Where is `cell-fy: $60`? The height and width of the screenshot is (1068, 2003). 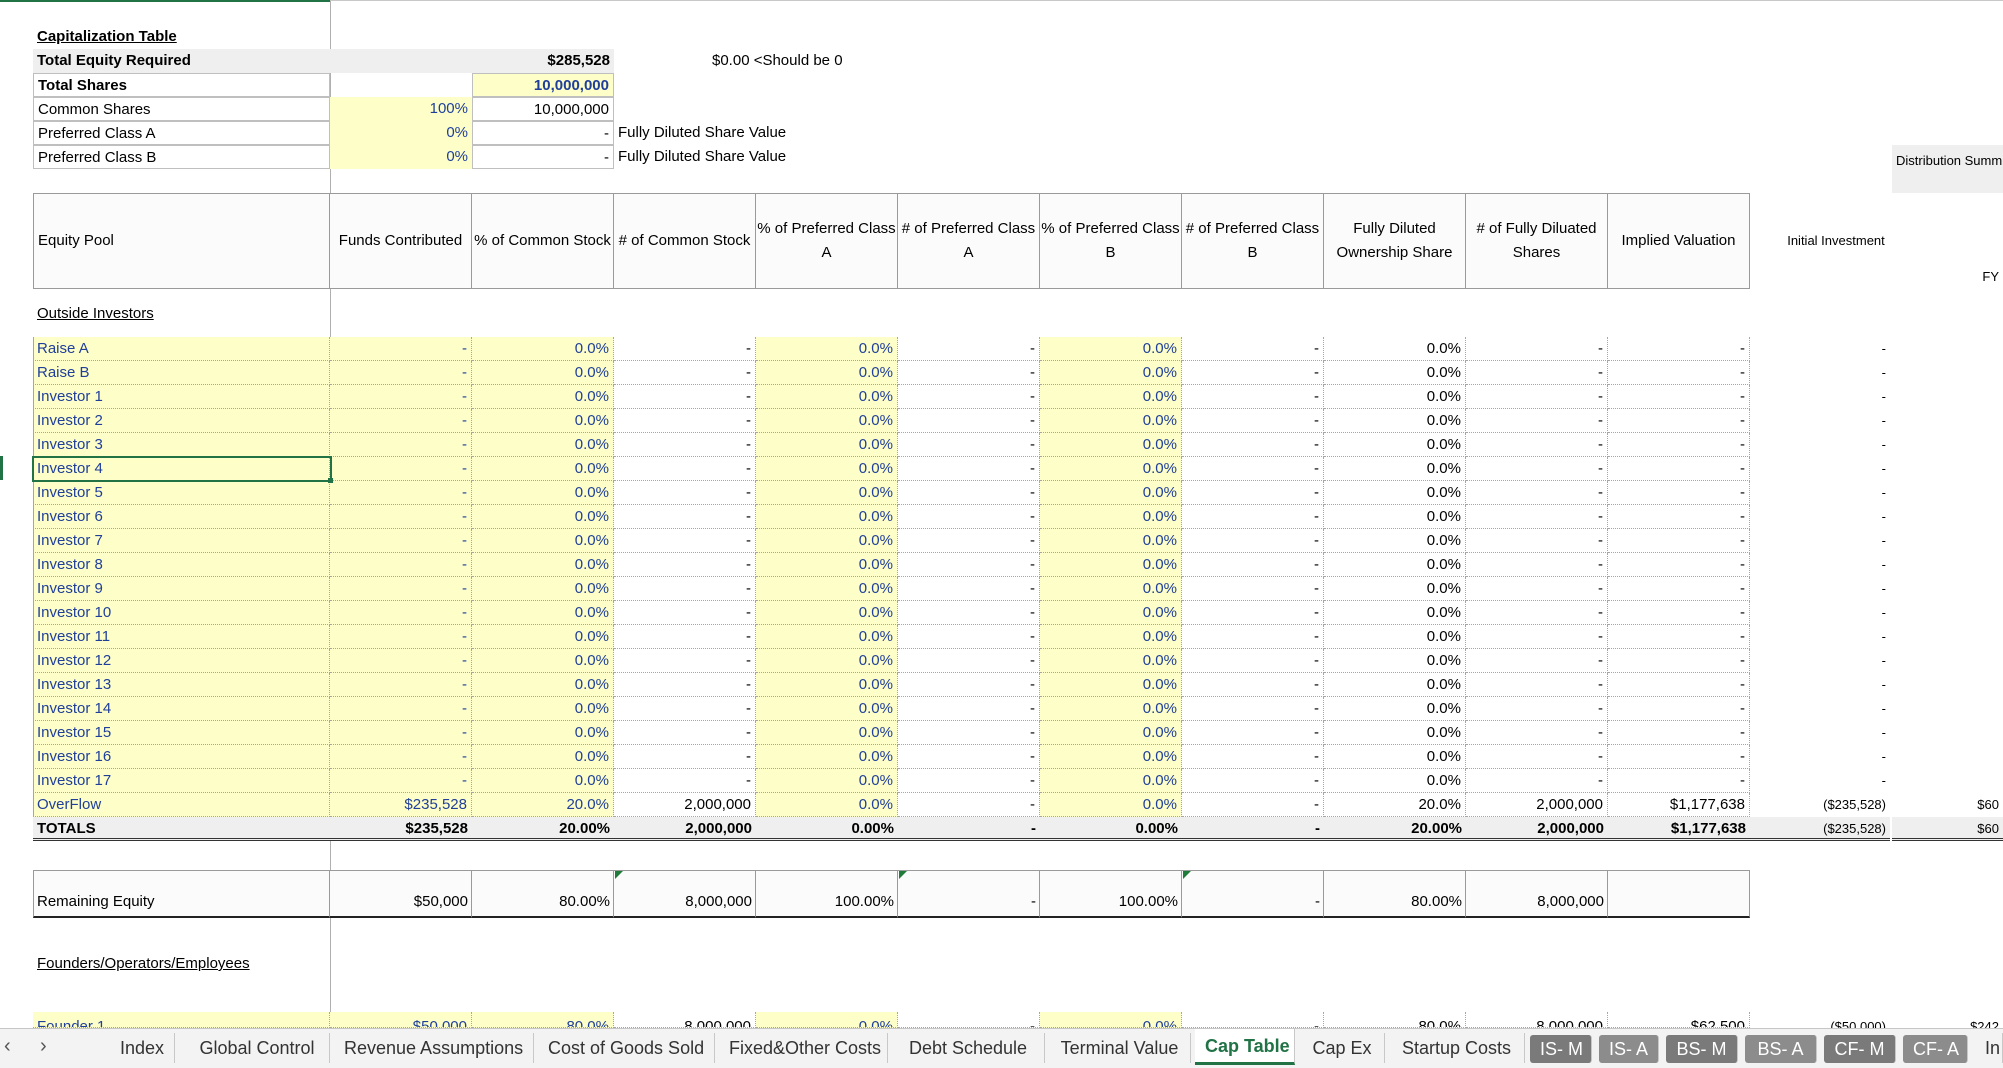
cell-fy: $60 is located at coordinates (1988, 804).